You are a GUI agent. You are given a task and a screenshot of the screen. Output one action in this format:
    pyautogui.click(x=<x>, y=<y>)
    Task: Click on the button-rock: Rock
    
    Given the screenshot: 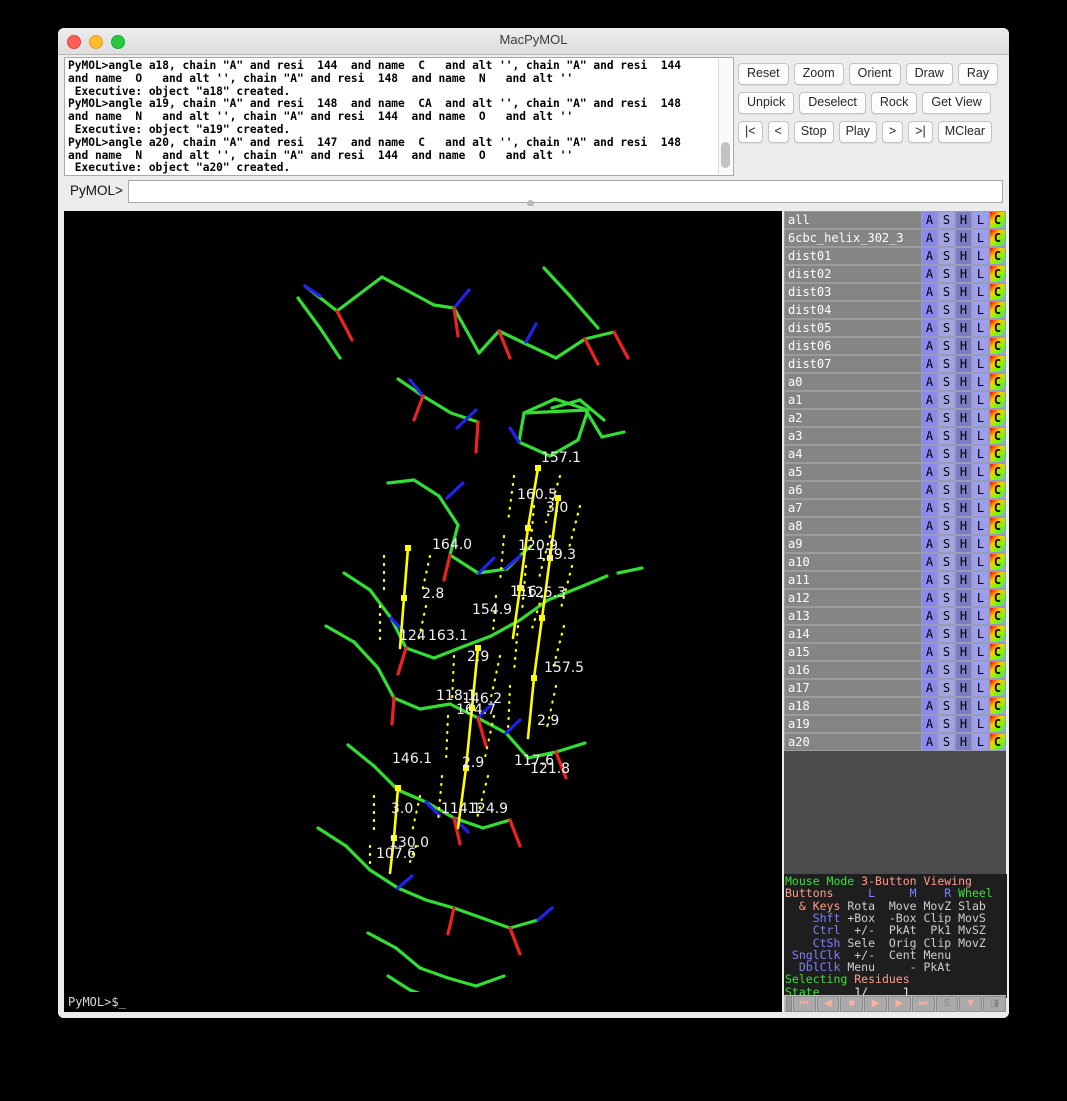 What is the action you would take?
    pyautogui.click(x=894, y=103)
    